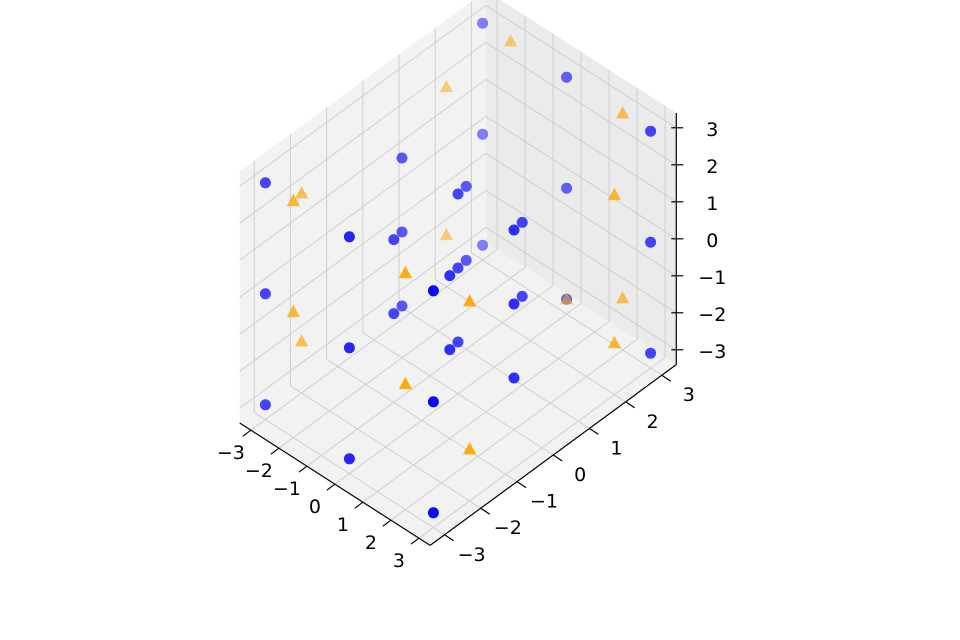 The width and height of the screenshot is (960, 640). What do you see at coordinates (544, 502) in the screenshot?
I see `y-tick-label: −1` at bounding box center [544, 502].